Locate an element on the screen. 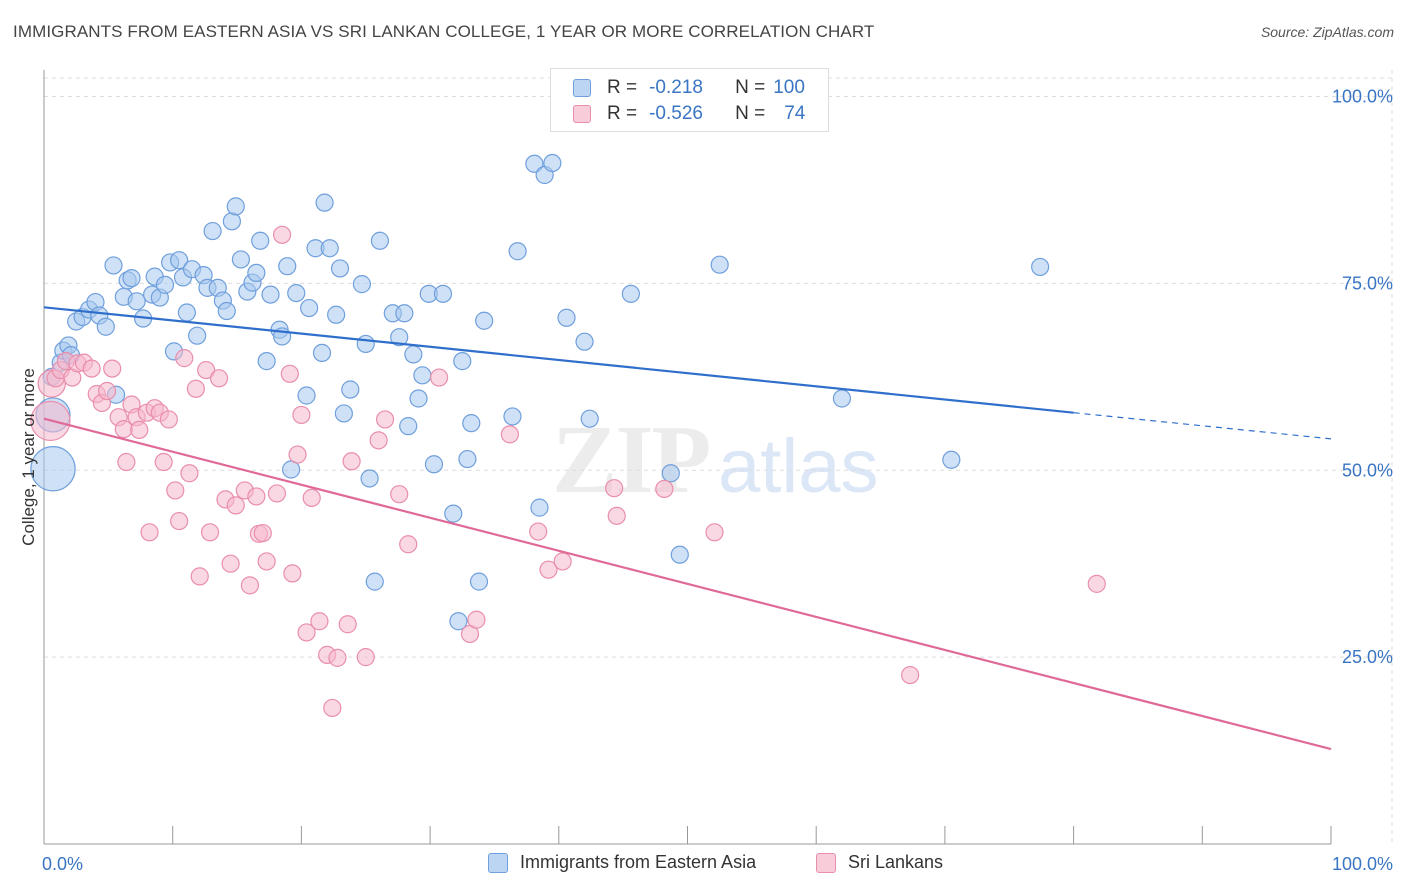 The width and height of the screenshot is (1406, 892). y-tick-label: 75.0% is located at coordinates (1367, 283).